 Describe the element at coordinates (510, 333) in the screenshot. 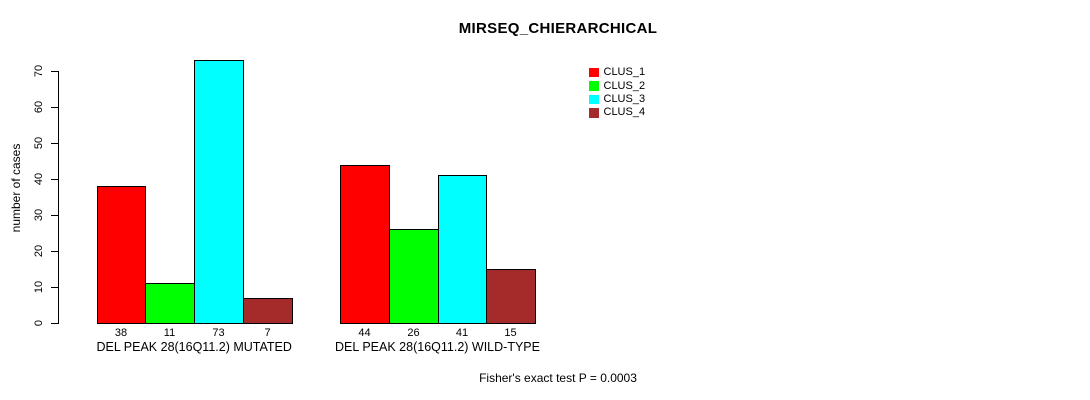

I see `value-label-clus_4-group2: 15` at that location.